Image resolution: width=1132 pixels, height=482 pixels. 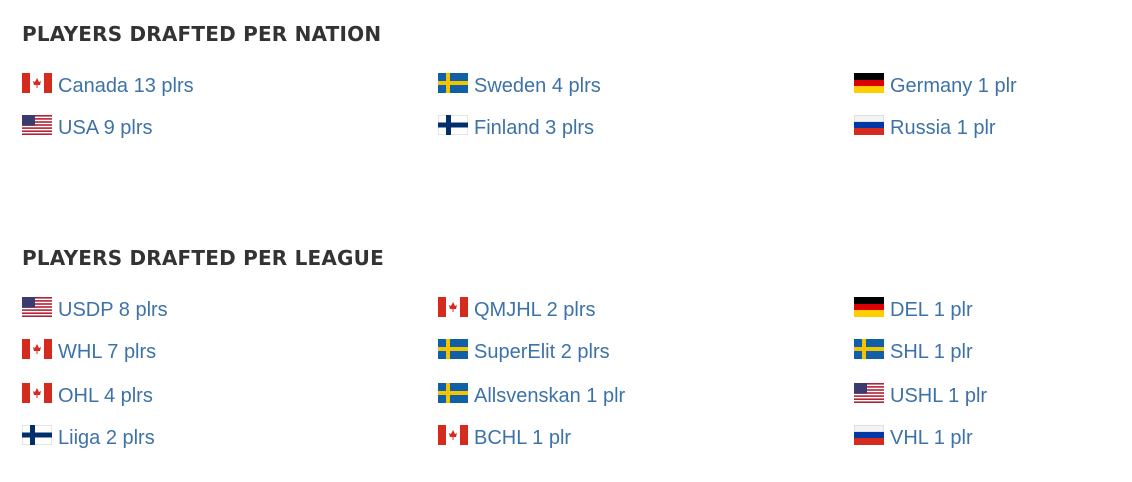 I want to click on section-title: PLAYERS DRAFTED PER LEAGUE, so click(x=203, y=258).